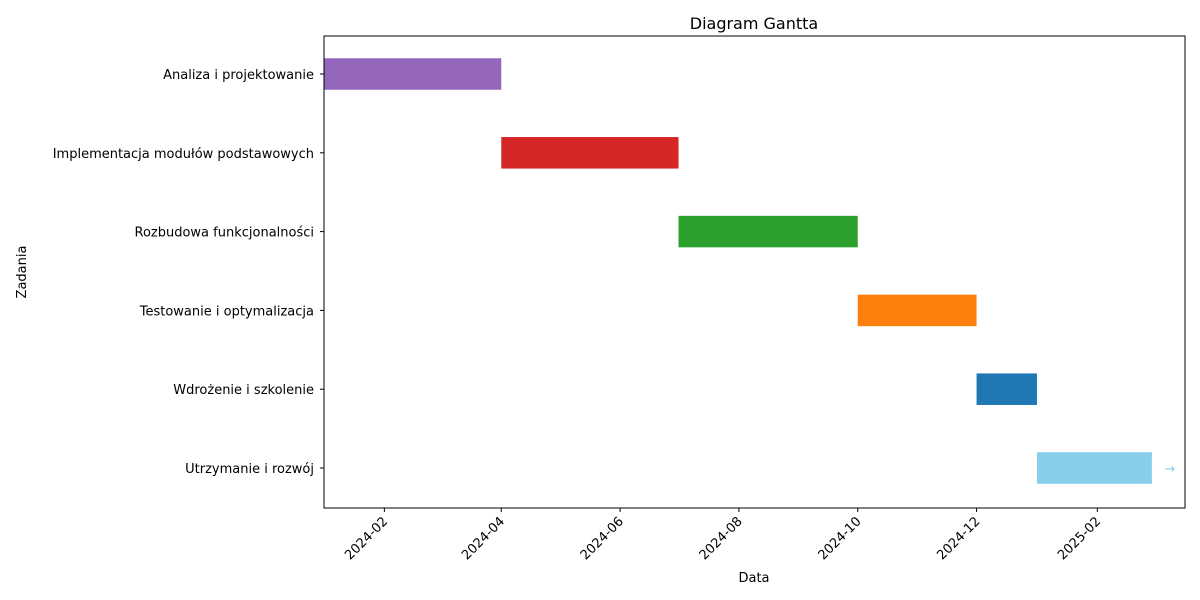 This screenshot has height=600, width=1200. I want to click on y-tick-label: Utrzymanie i rozwój, so click(249, 469).